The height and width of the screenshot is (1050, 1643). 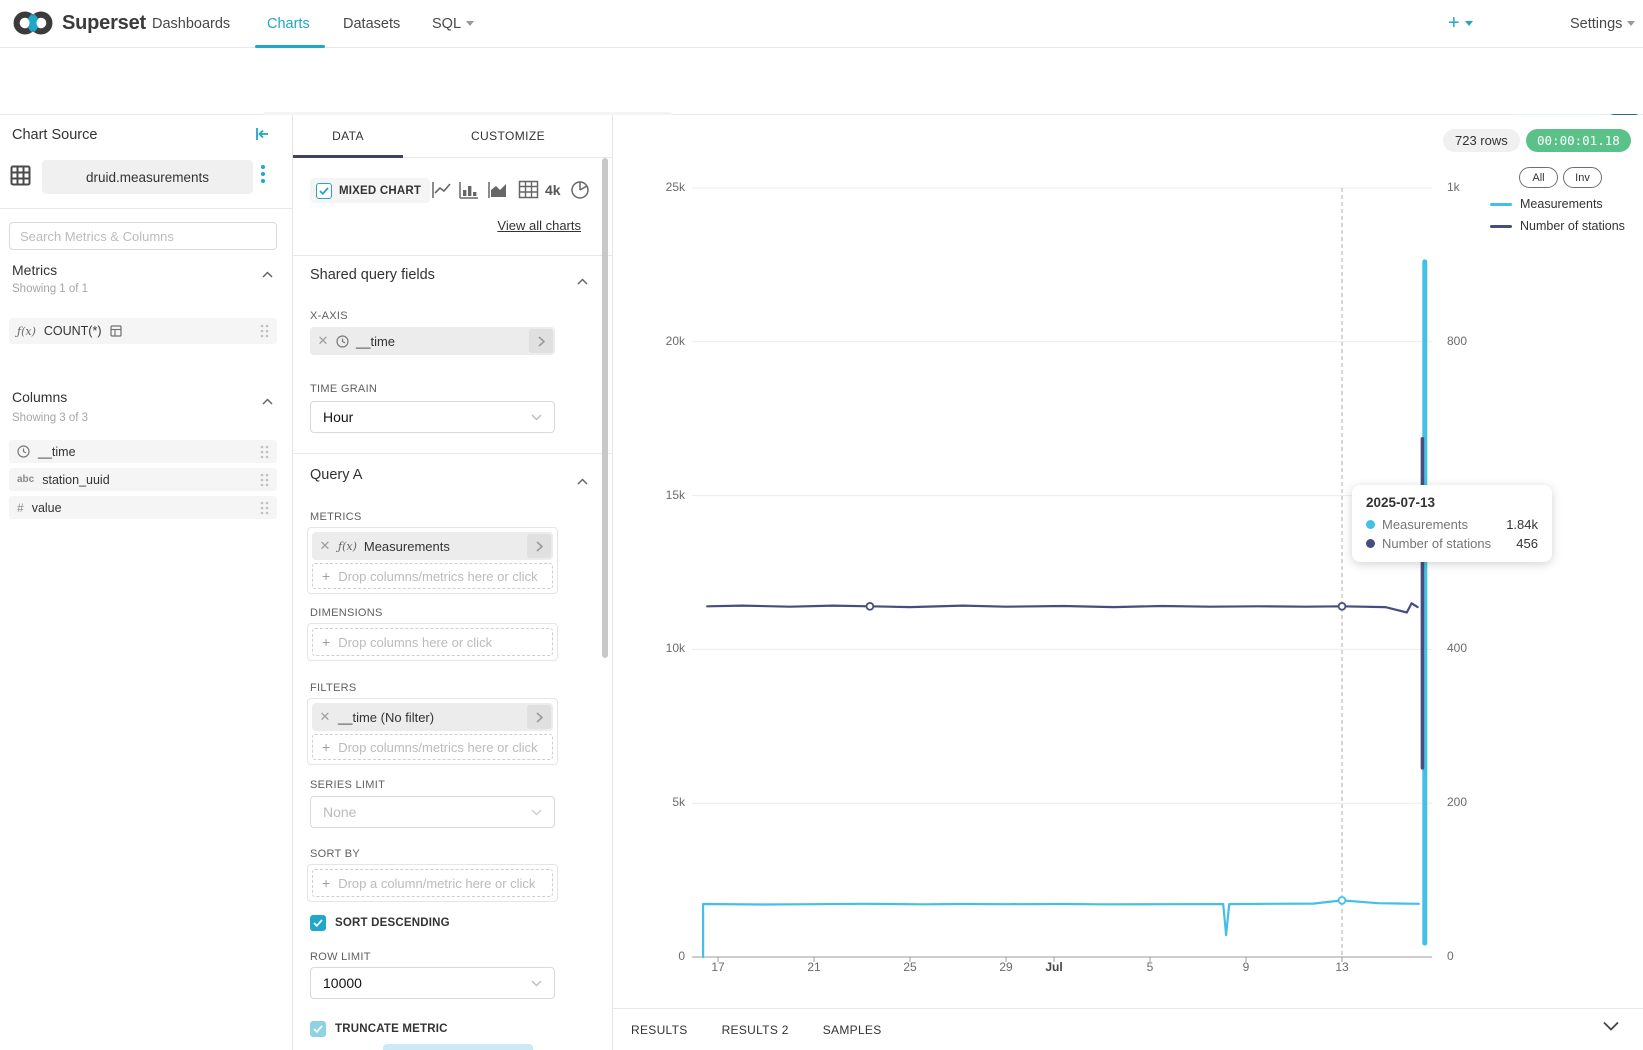 What do you see at coordinates (33, 23) in the screenshot?
I see `infinity-logo-icon` at bounding box center [33, 23].